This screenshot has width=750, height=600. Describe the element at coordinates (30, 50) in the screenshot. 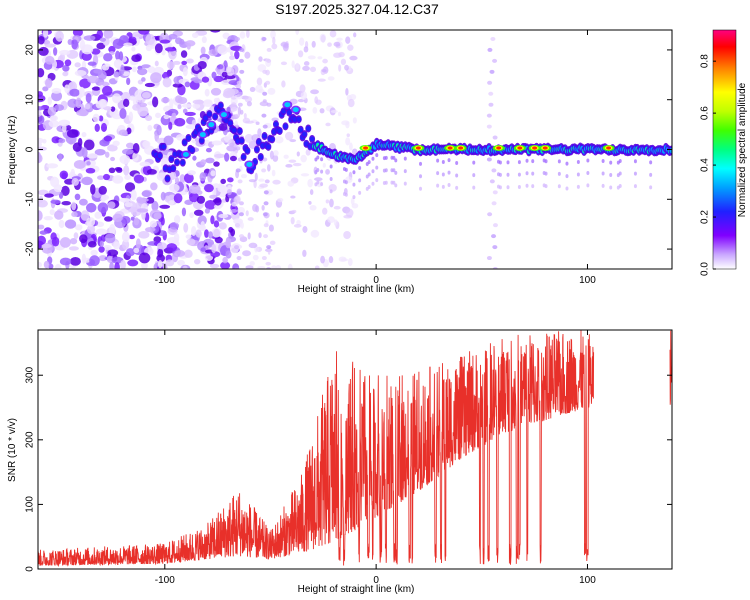

I see `spectrogram-y-tick-label: 20` at that location.